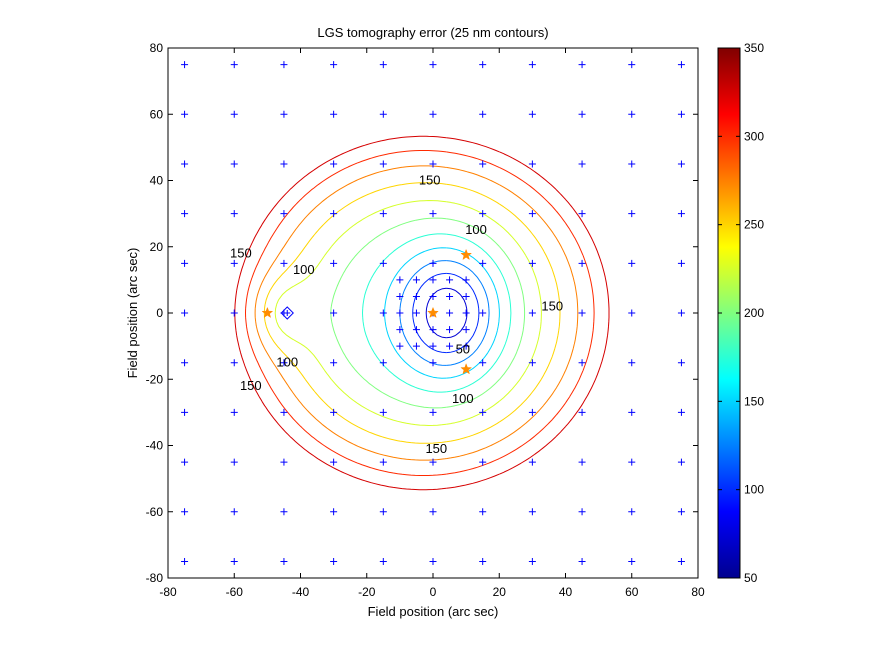 This screenshot has width=896, height=648. What do you see at coordinates (741, 313) in the screenshot?
I see `colorbar-ticks: 50 100 150 200 250 300 350` at bounding box center [741, 313].